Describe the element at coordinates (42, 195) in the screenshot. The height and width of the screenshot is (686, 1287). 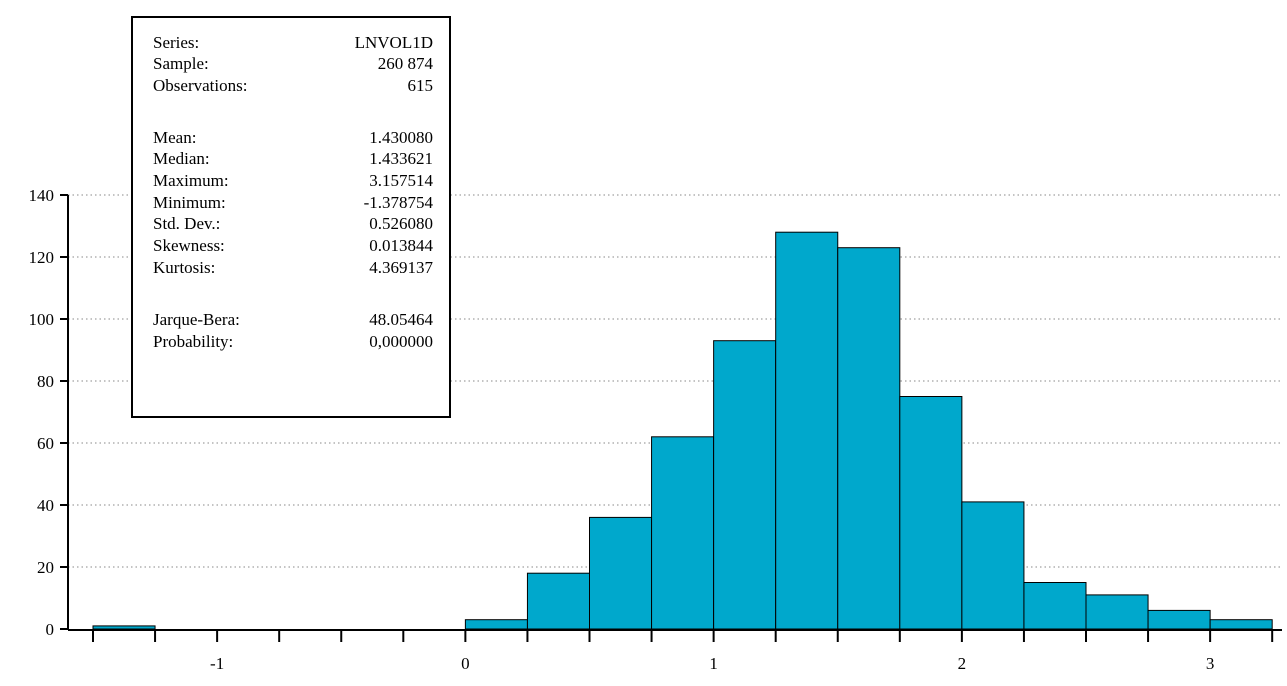
I see `y-tick-label-140: 140` at that location.